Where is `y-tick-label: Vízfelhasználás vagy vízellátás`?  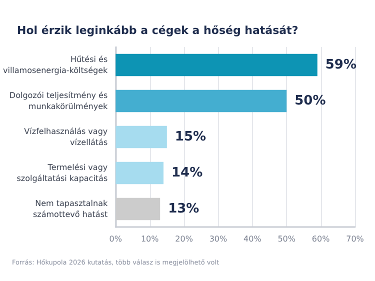 y-tick-label: Vízfelhasználás vagy vízellátás is located at coordinates (66, 137).